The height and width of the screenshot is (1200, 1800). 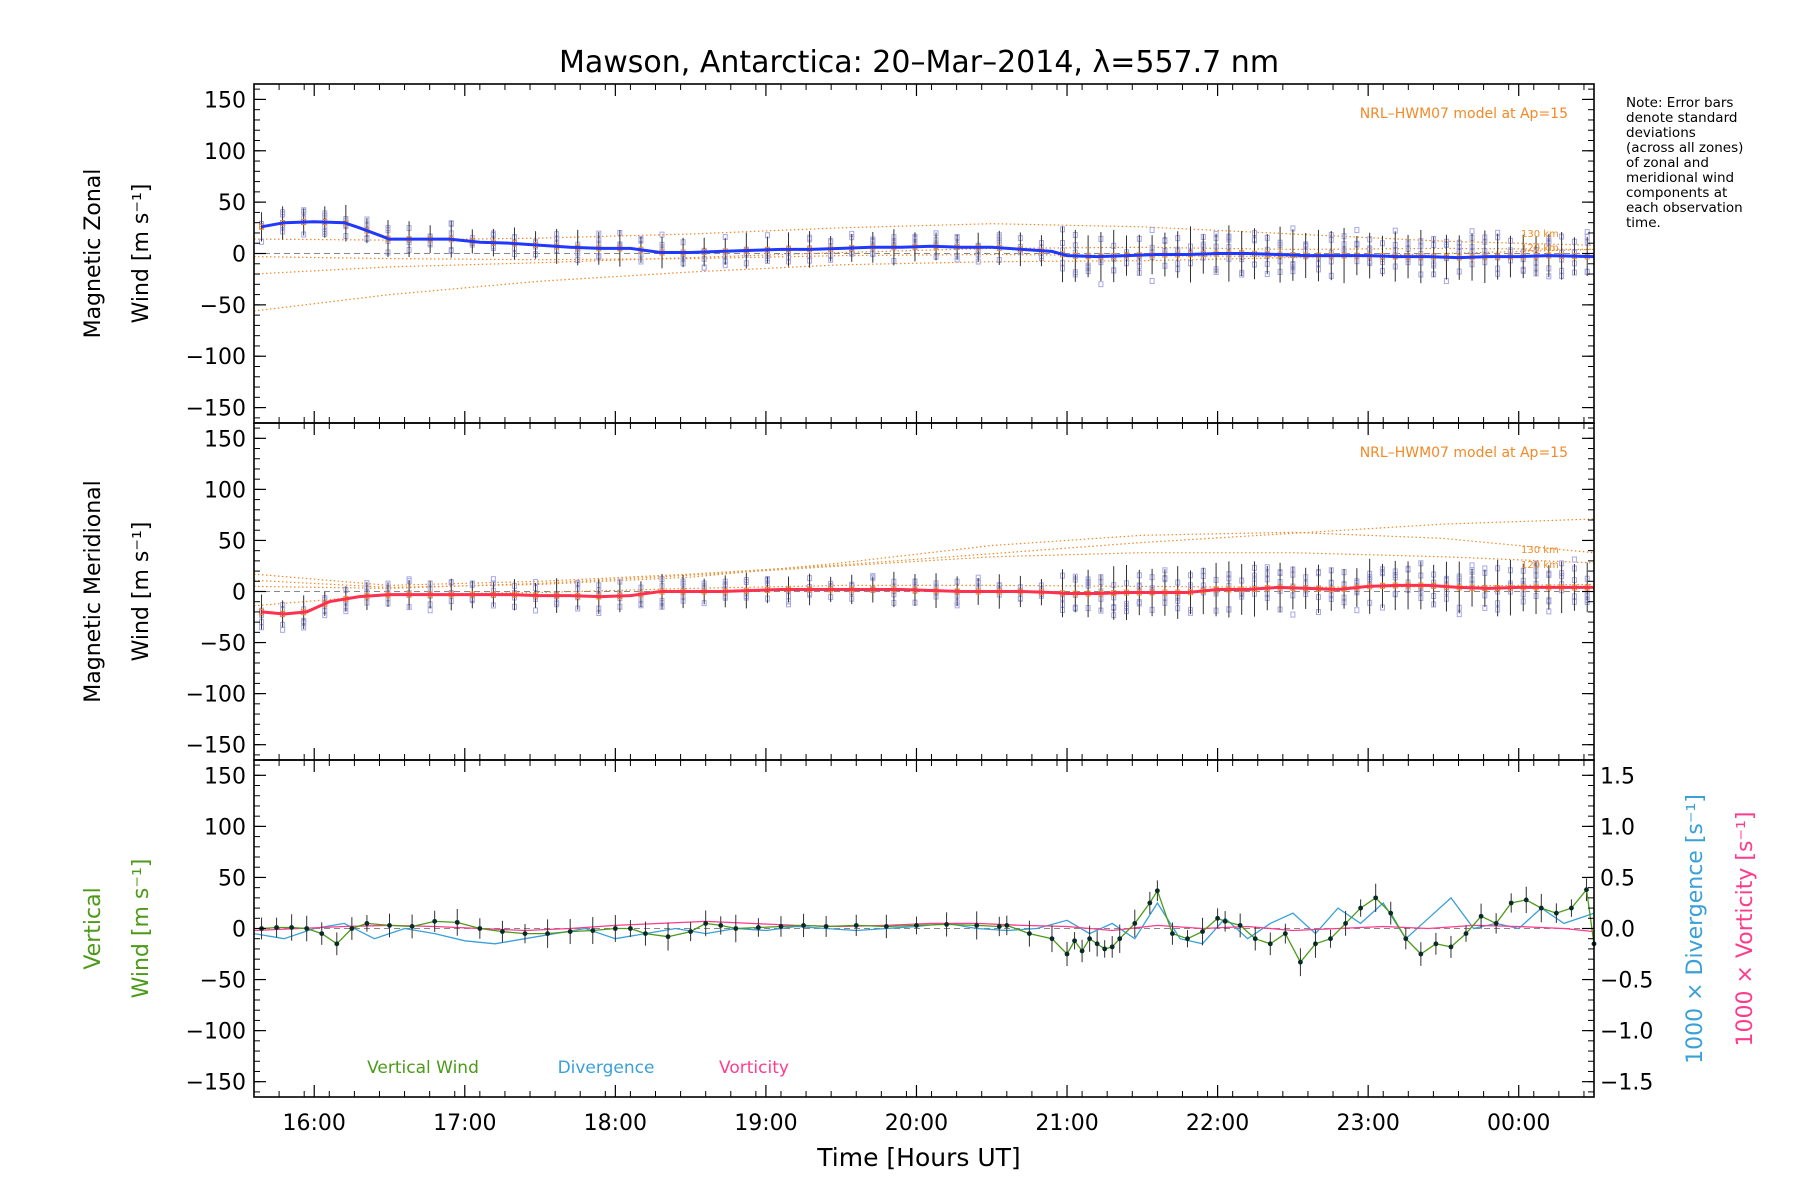 I want to click on x-tick-label: 00:00, so click(x=1518, y=1123).